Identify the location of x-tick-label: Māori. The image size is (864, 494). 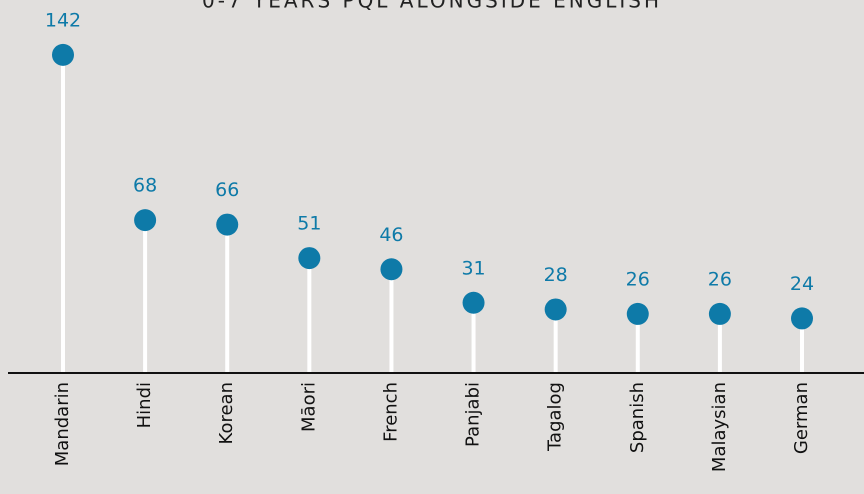
(308, 407).